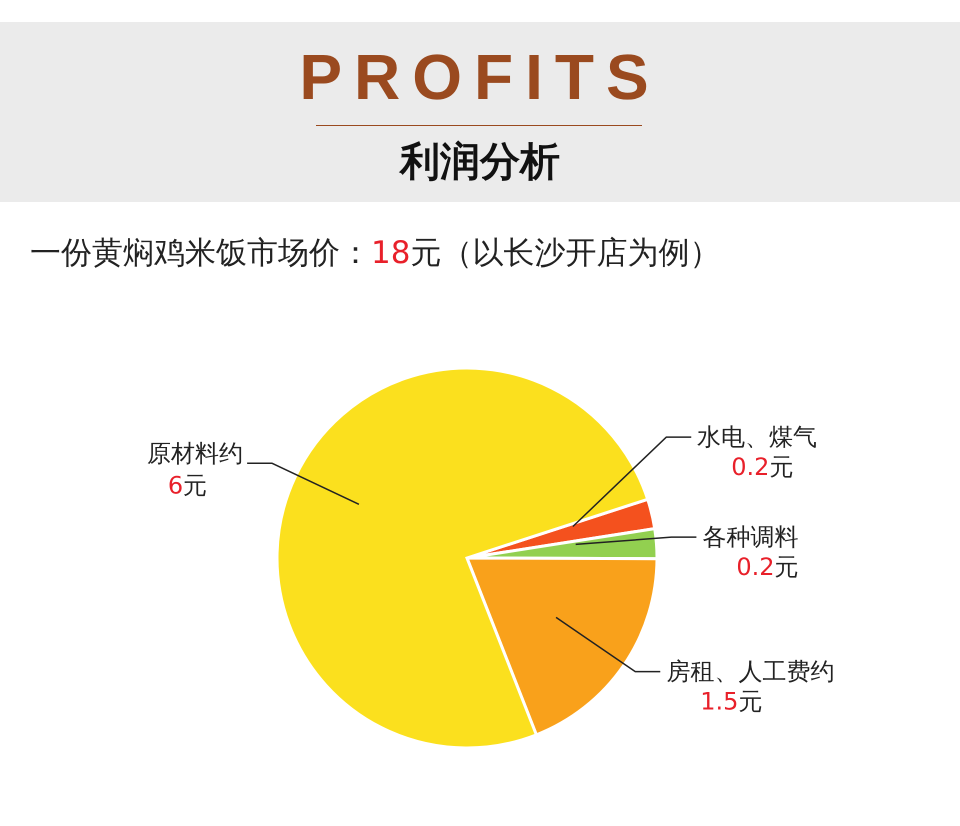 The height and width of the screenshot is (826, 960). What do you see at coordinates (750, 672) in the screenshot?
I see `slice-label: 房租、人工费约` at bounding box center [750, 672].